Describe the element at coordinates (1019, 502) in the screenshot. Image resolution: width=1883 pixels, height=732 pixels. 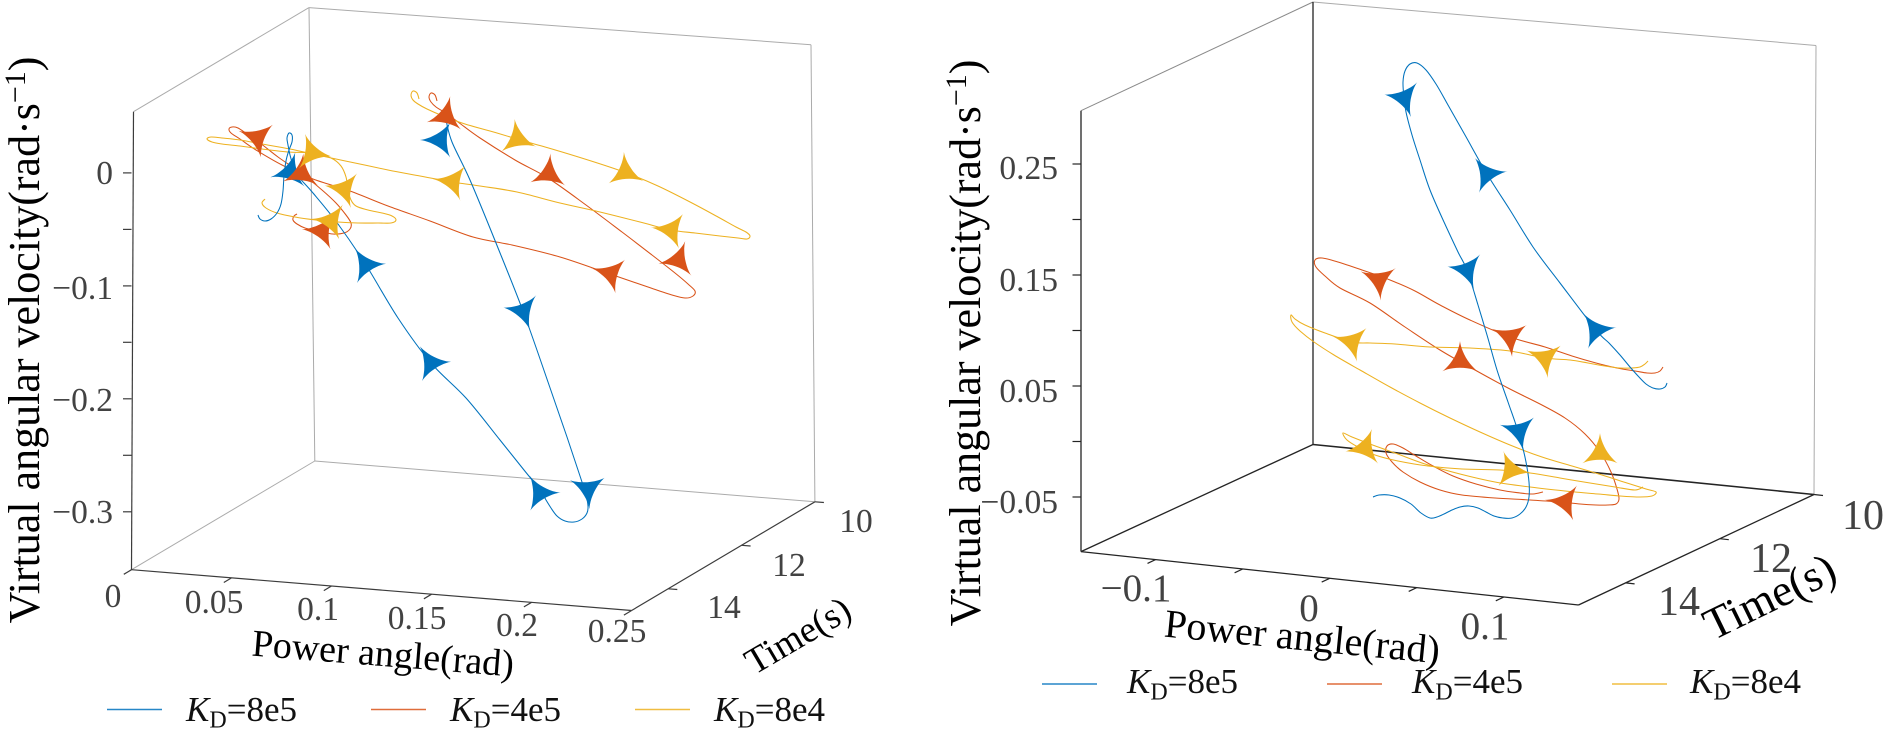
I see `svg-text: −0.05` at that location.